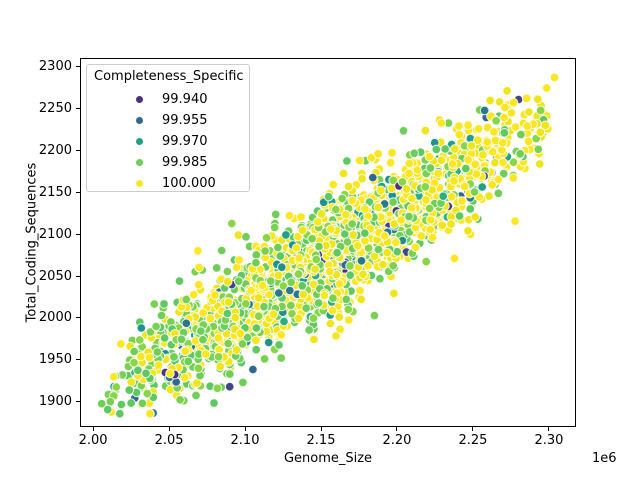 The height and width of the screenshot is (480, 640). Describe the element at coordinates (55, 150) in the screenshot. I see `y-tick-label: 2200` at that location.